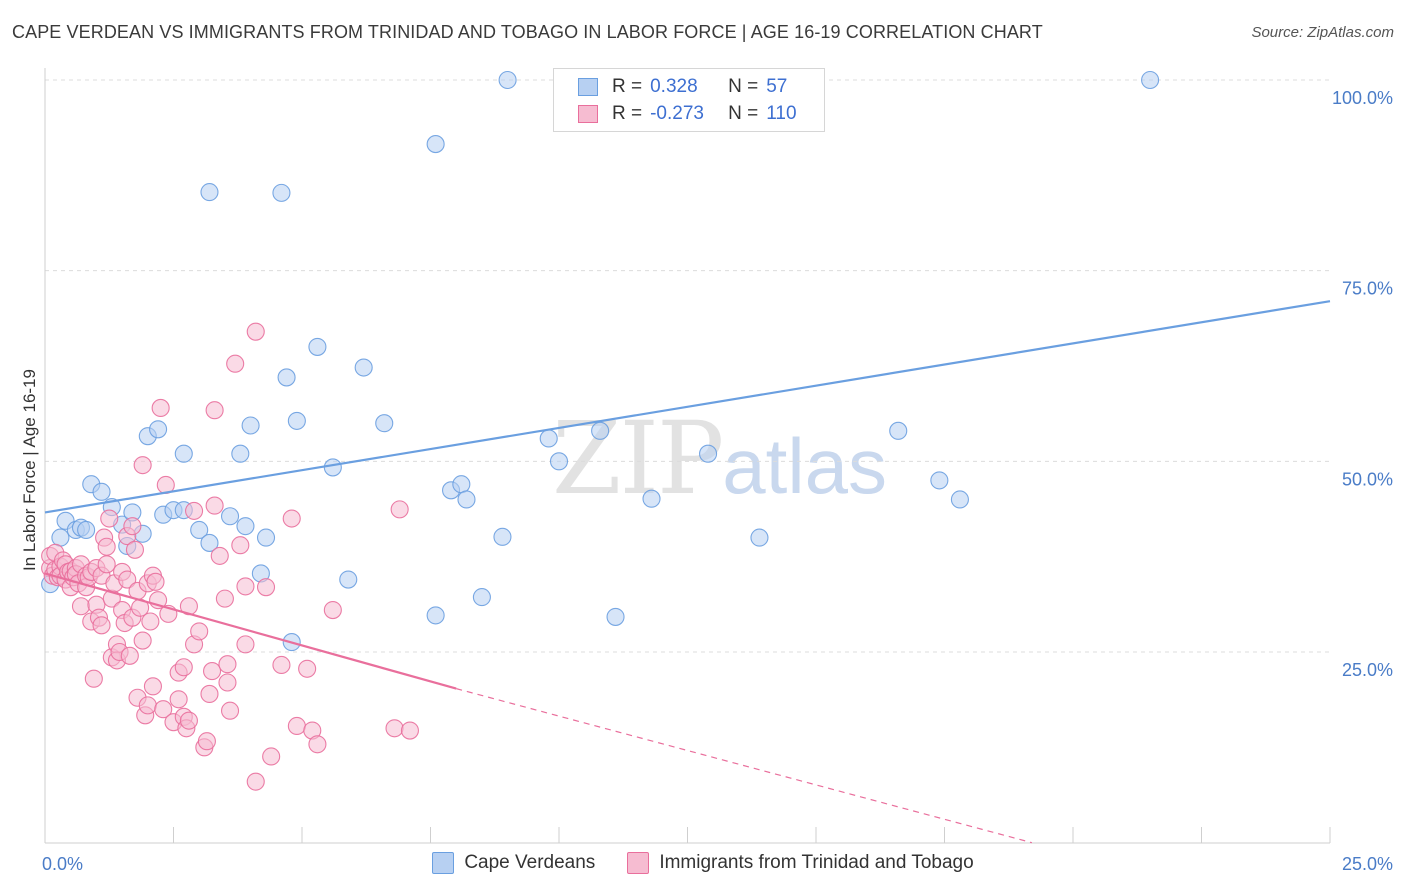 This screenshot has width=1406, height=892. Describe the element at coordinates (62, 864) in the screenshot. I see `x-tick-label: 0.0%` at that location.